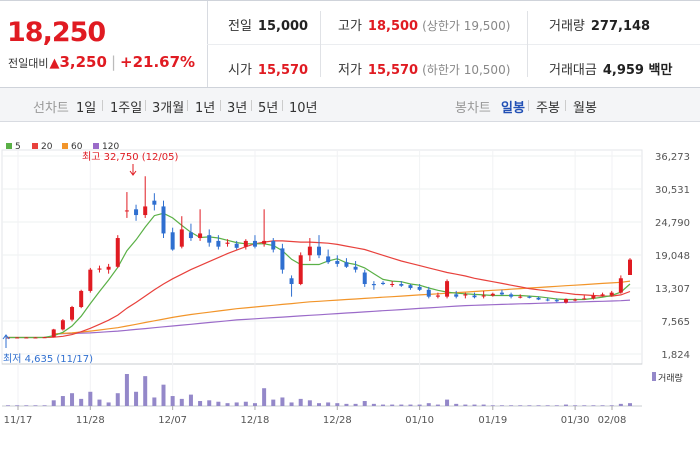 The width and height of the screenshot is (700, 450). Describe the element at coordinates (672, 157) in the screenshot. I see `y-tick-label: 36,273` at that location.